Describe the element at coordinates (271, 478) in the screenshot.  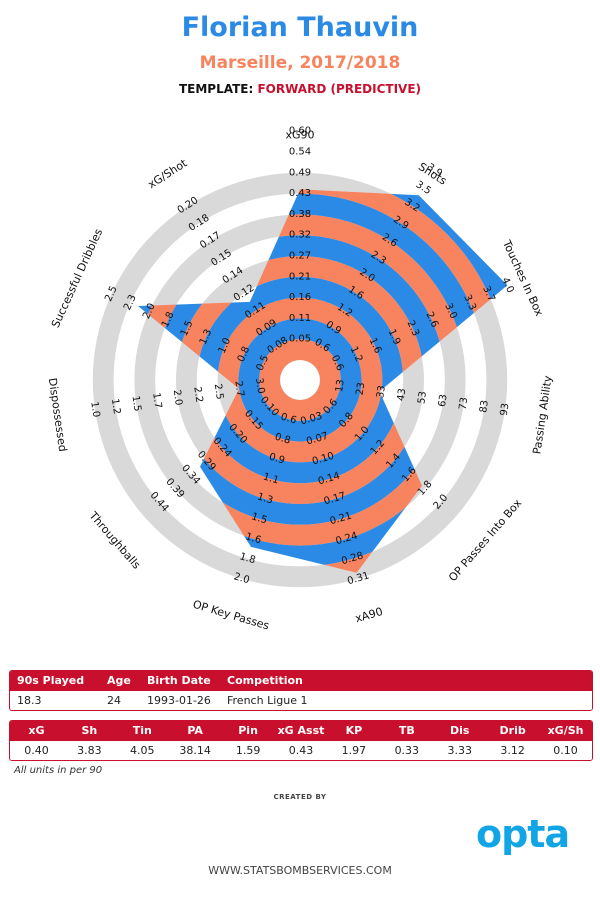
I see `tick-label: 1.1` at that location.